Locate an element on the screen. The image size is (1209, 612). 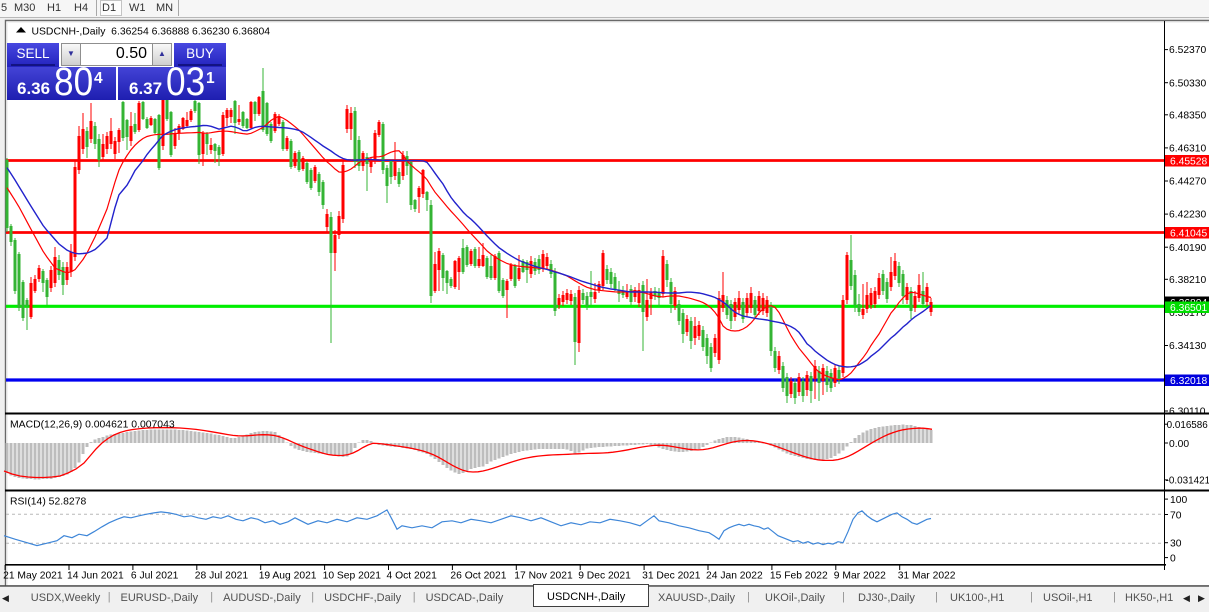
svg-text: 19 Aug 2021 is located at coordinates (288, 576).